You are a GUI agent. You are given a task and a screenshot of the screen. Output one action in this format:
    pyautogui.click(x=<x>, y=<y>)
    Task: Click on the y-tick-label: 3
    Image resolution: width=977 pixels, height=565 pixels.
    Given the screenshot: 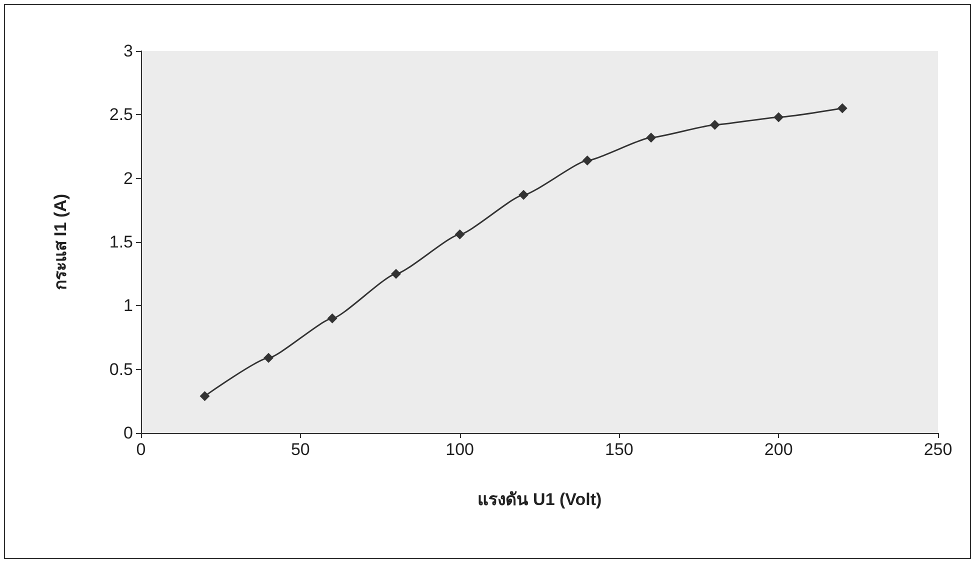 What is the action you would take?
    pyautogui.click(x=128, y=51)
    